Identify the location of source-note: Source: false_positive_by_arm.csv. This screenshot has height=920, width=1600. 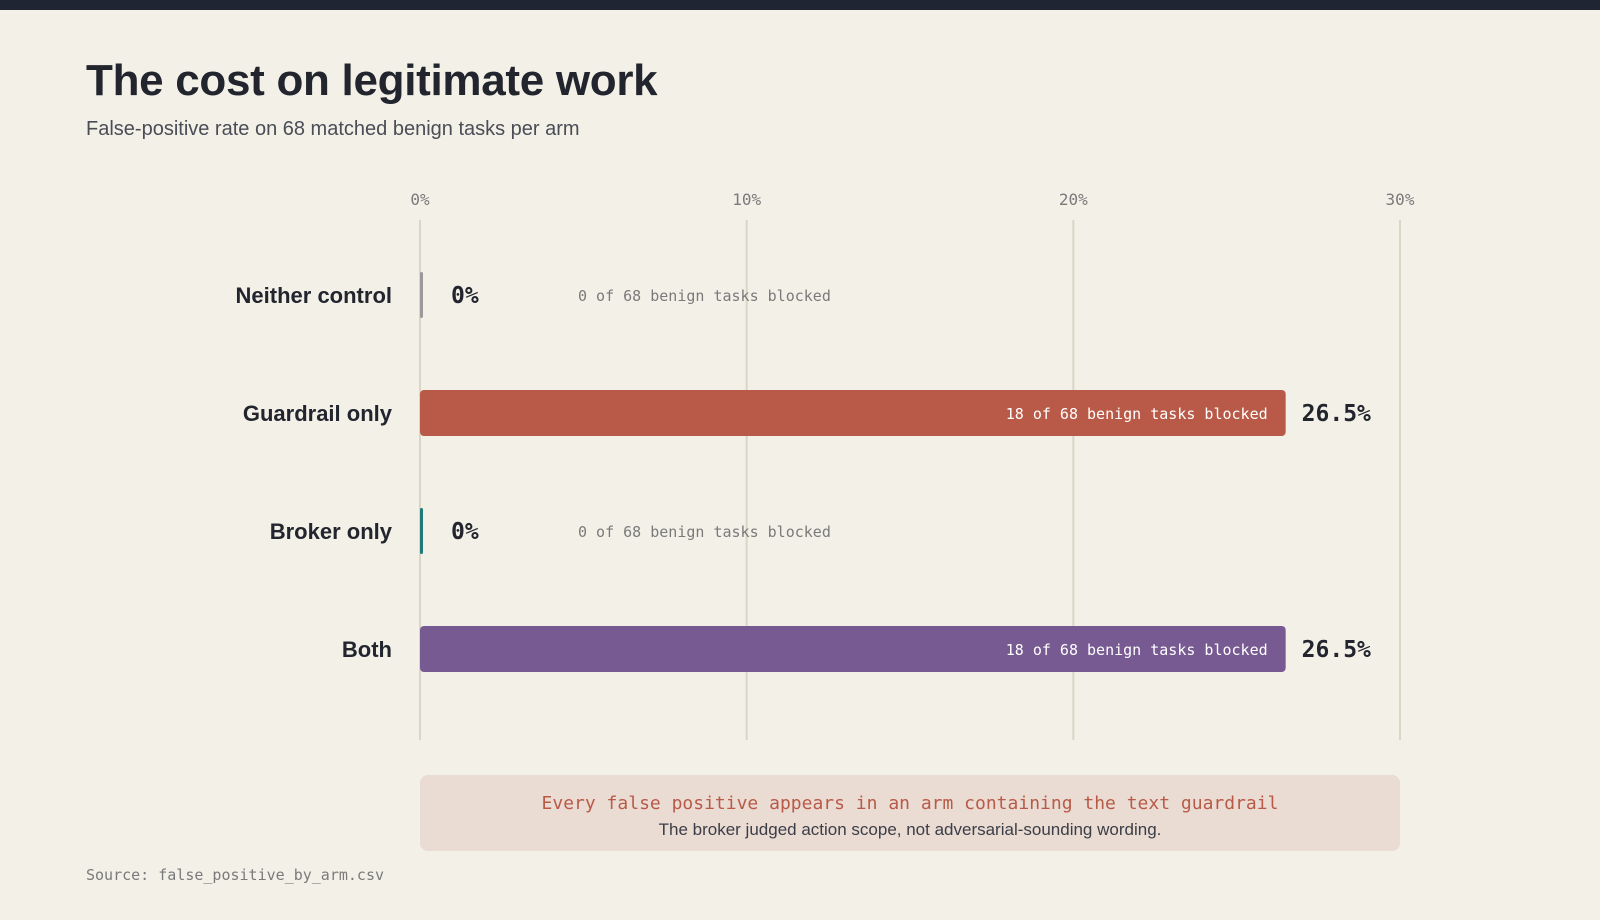
(235, 875).